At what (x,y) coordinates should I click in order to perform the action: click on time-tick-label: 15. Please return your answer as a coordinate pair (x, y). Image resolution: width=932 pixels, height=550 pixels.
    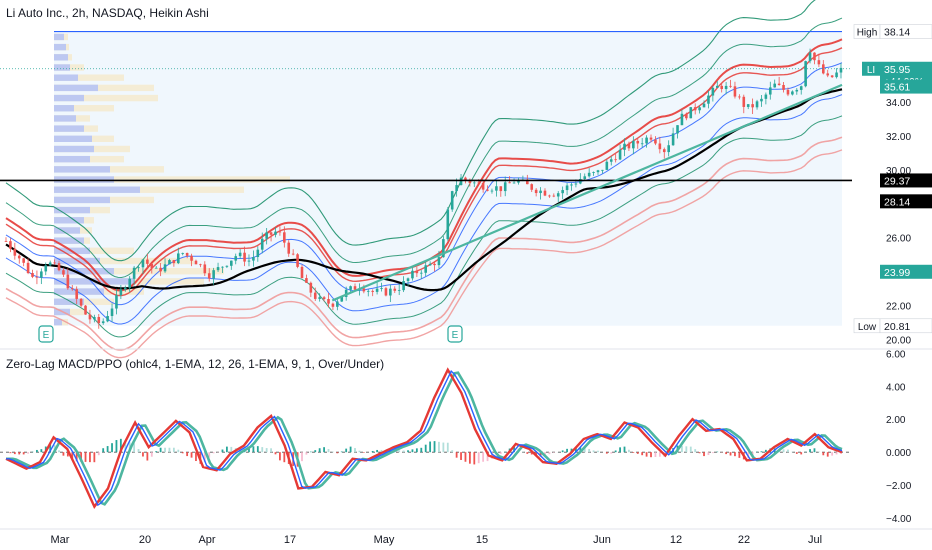
    Looking at the image, I should click on (482, 540).